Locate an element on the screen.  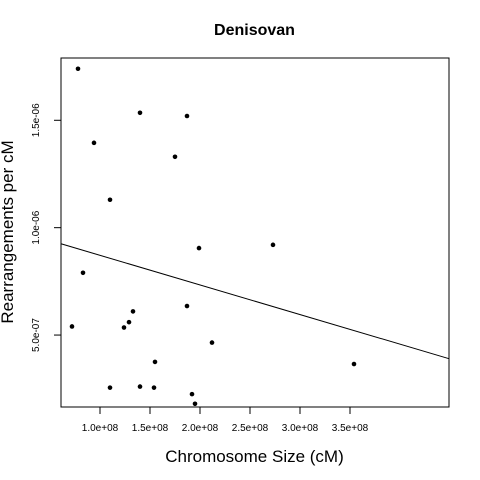
x-tick-label: 2.5e+08 is located at coordinates (250, 428).